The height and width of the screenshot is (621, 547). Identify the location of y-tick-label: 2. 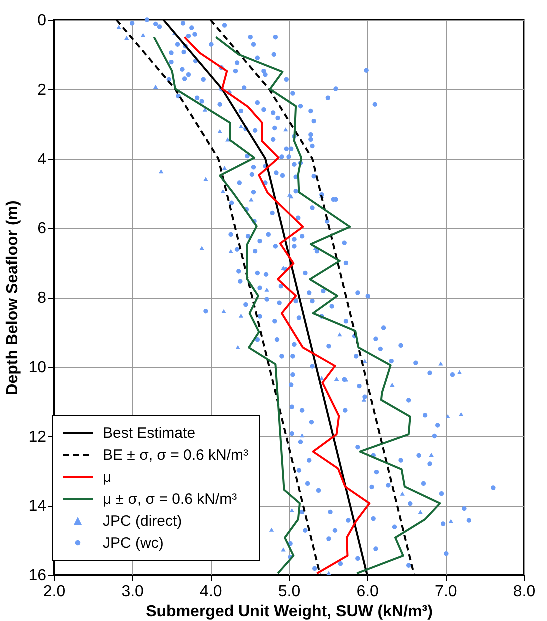
(42, 90).